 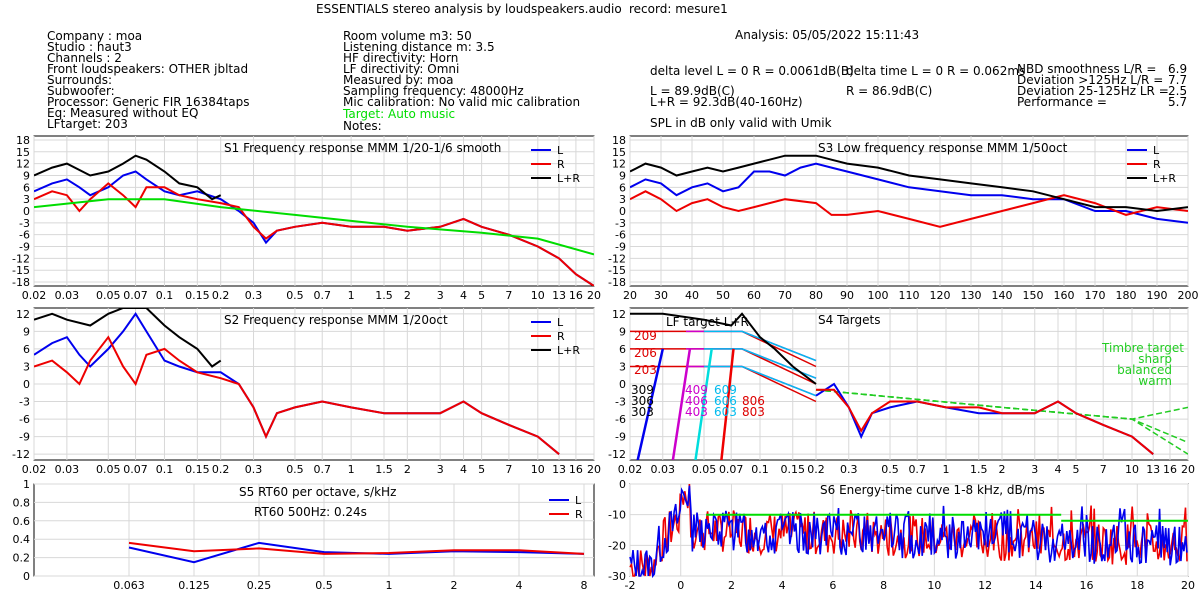 I want to click on info-line: LFtarget: 203, so click(x=87, y=124).